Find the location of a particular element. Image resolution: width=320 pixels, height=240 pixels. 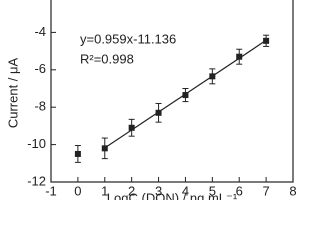

x-tick-label: 0 is located at coordinates (77, 190).